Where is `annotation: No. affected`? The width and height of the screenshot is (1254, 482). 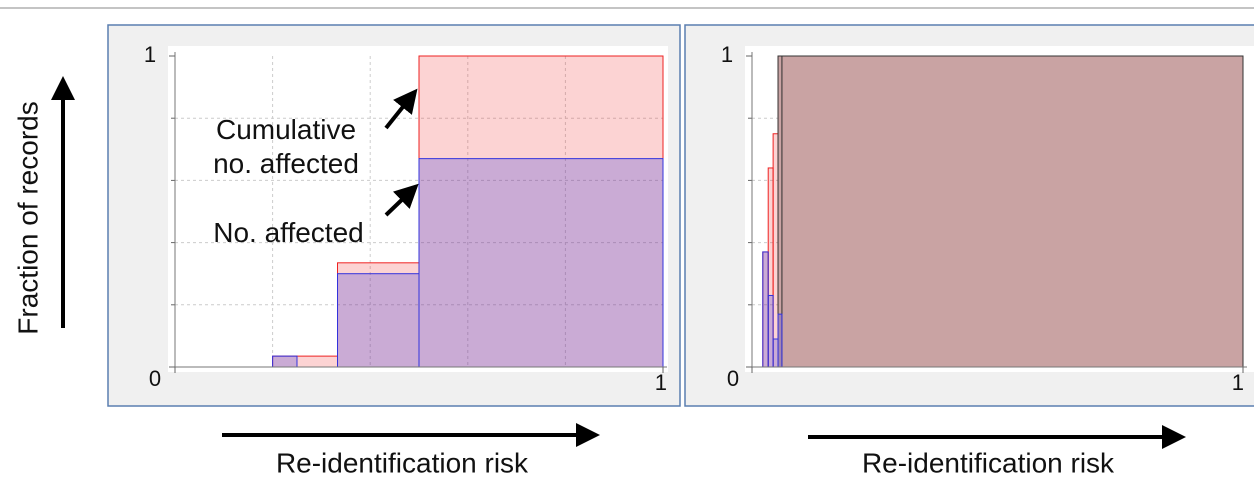
annotation: No. affected is located at coordinates (288, 232).